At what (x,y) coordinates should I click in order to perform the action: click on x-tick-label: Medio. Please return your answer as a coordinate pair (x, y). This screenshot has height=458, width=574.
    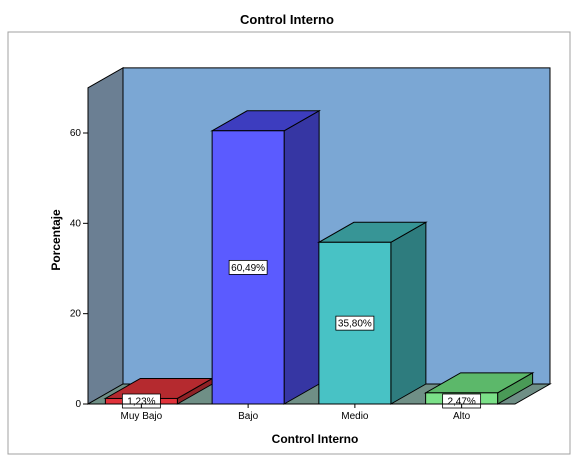
    Looking at the image, I should click on (355, 416).